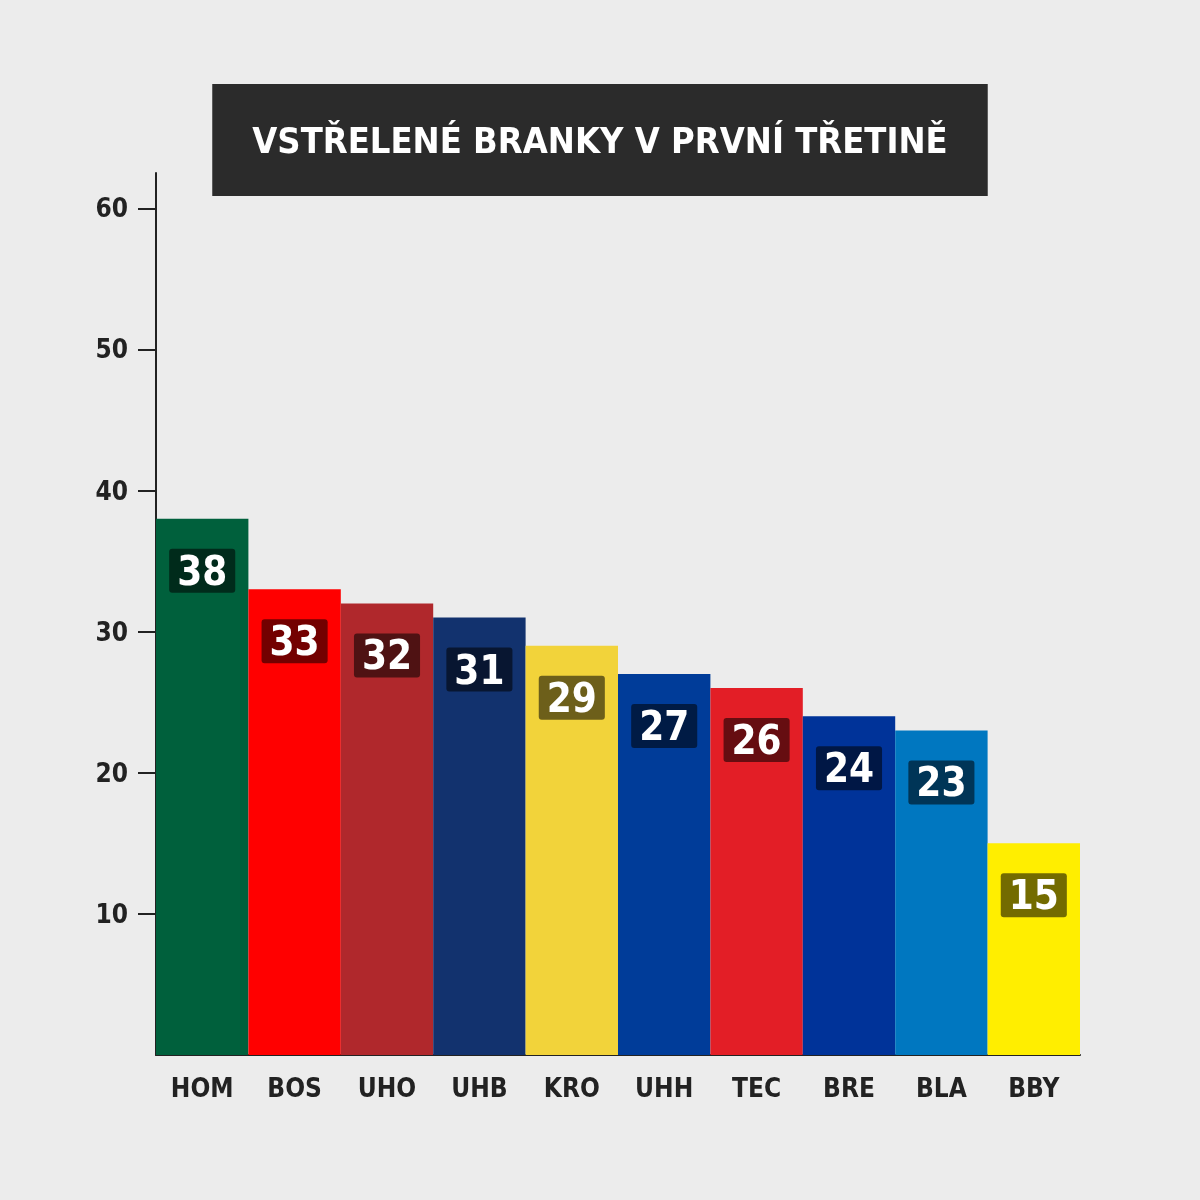 The image size is (1200, 1200). What do you see at coordinates (849, 1088) in the screenshot?
I see `x-tick-label: BRE` at bounding box center [849, 1088].